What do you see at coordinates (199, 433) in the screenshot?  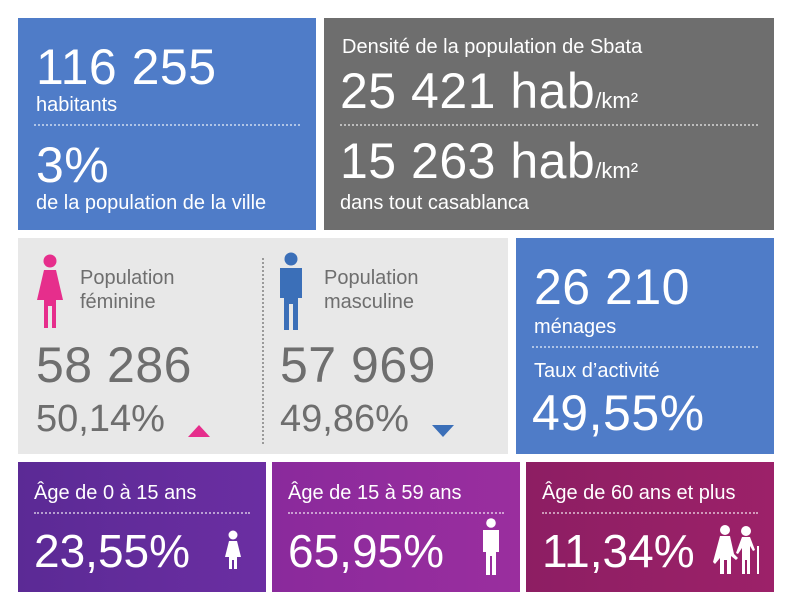 I see `triangle-up-icon` at bounding box center [199, 433].